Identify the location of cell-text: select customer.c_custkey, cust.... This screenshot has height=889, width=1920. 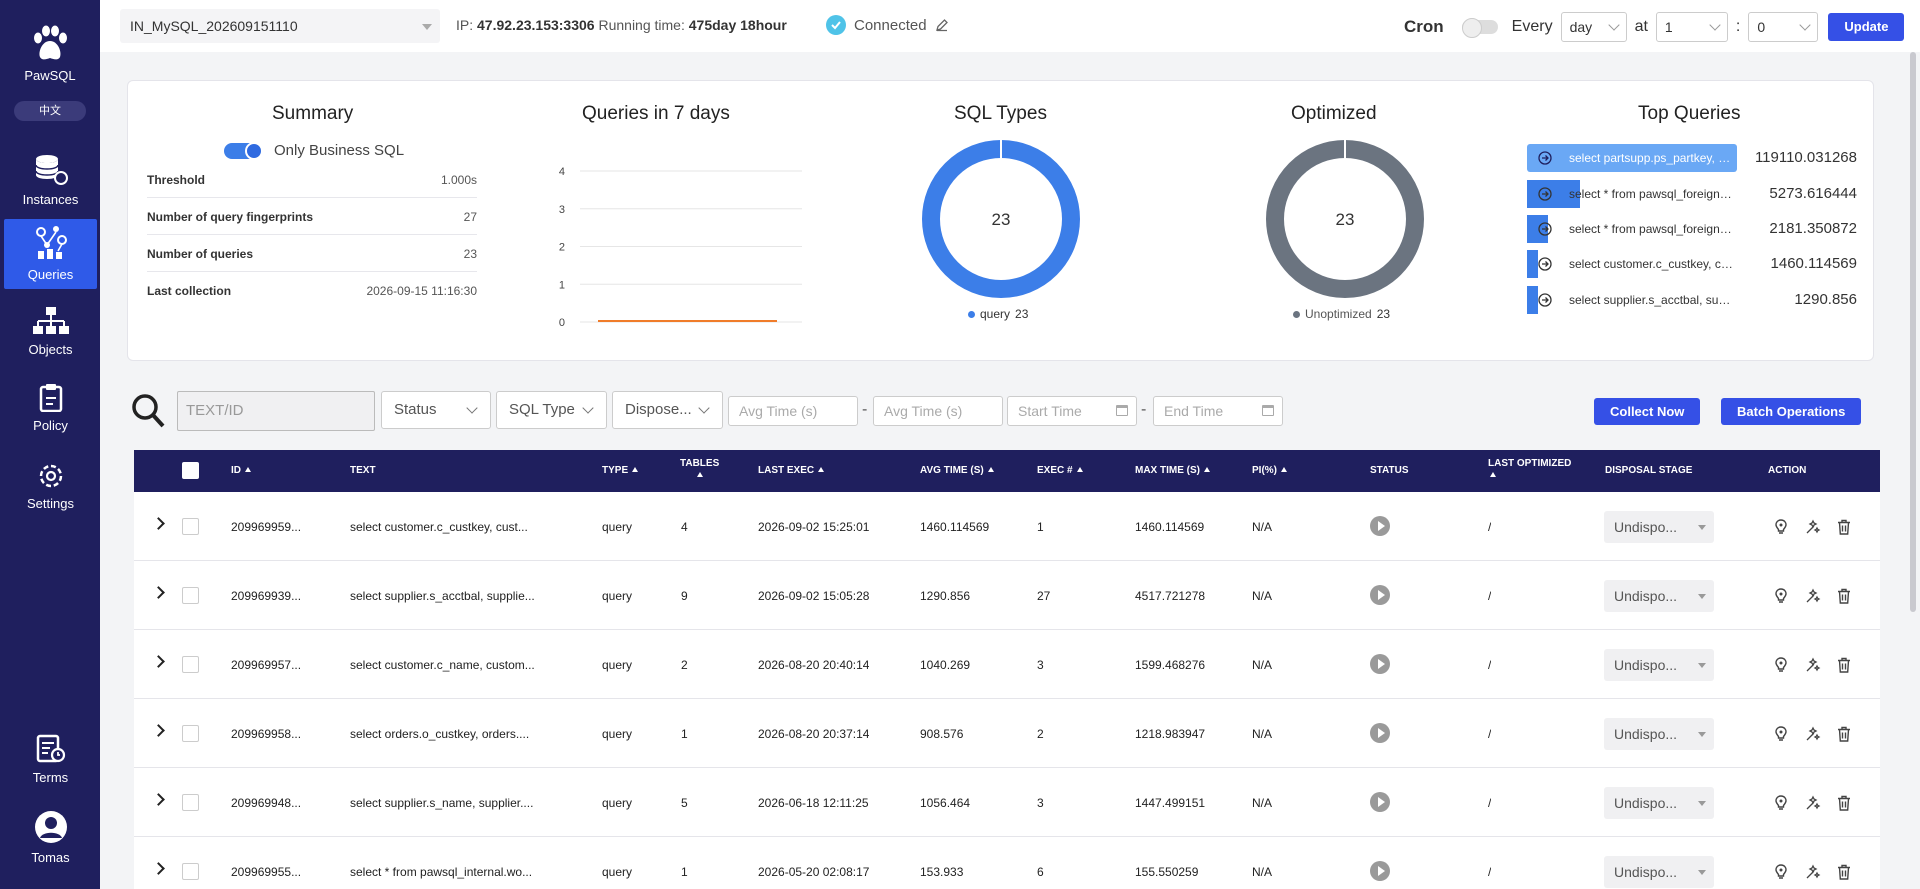
(439, 527).